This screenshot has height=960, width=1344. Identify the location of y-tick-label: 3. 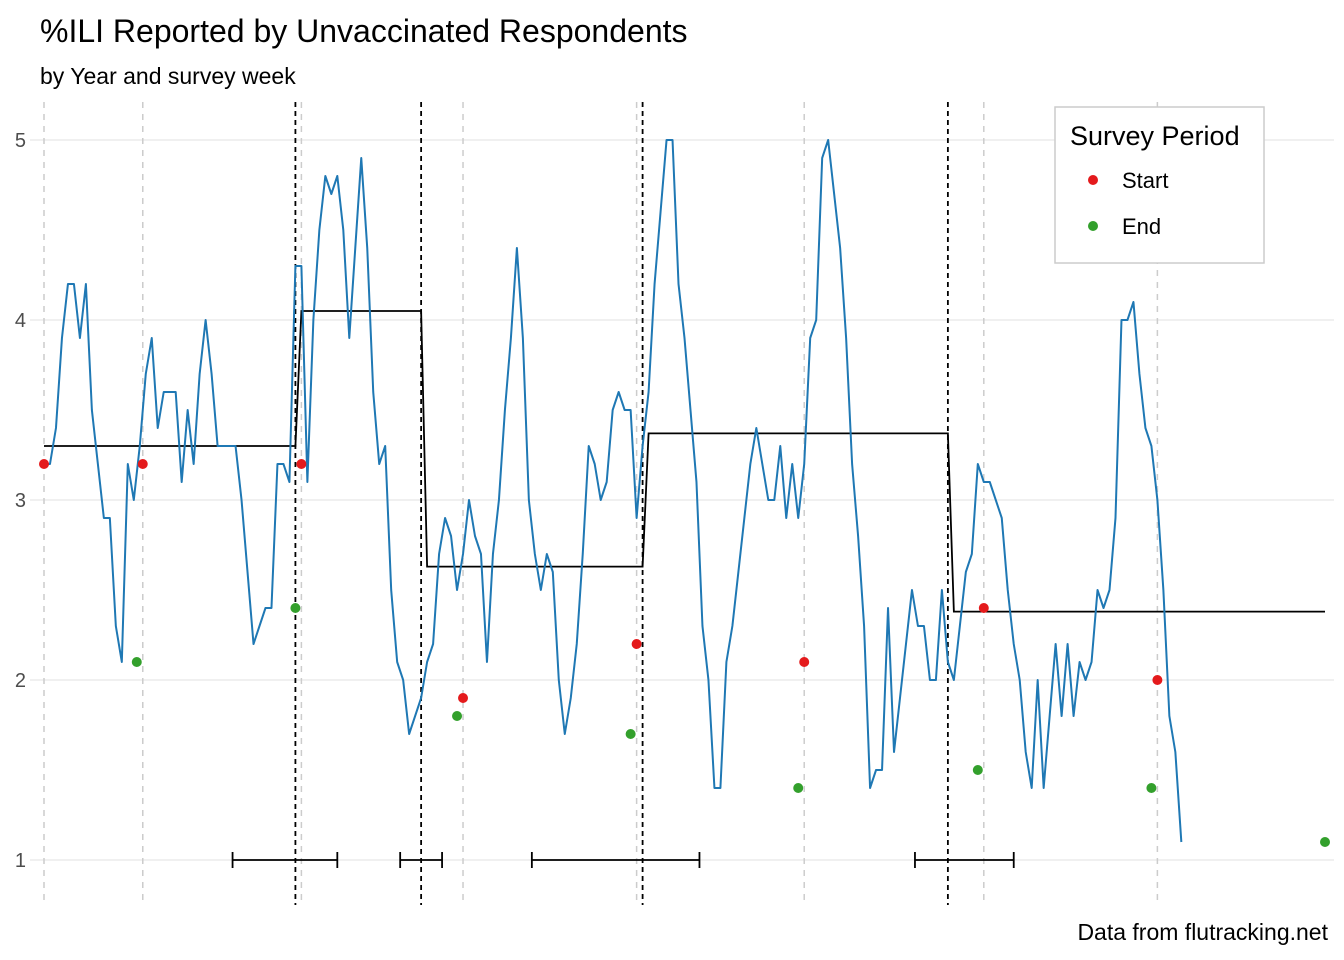
(20, 501).